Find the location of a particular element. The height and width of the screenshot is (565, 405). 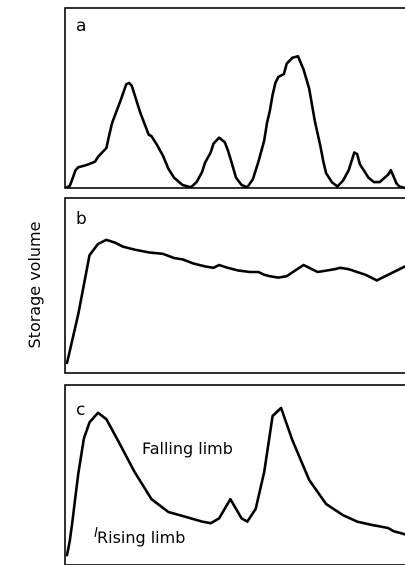

panel-a-letter: a is located at coordinates (81, 26).